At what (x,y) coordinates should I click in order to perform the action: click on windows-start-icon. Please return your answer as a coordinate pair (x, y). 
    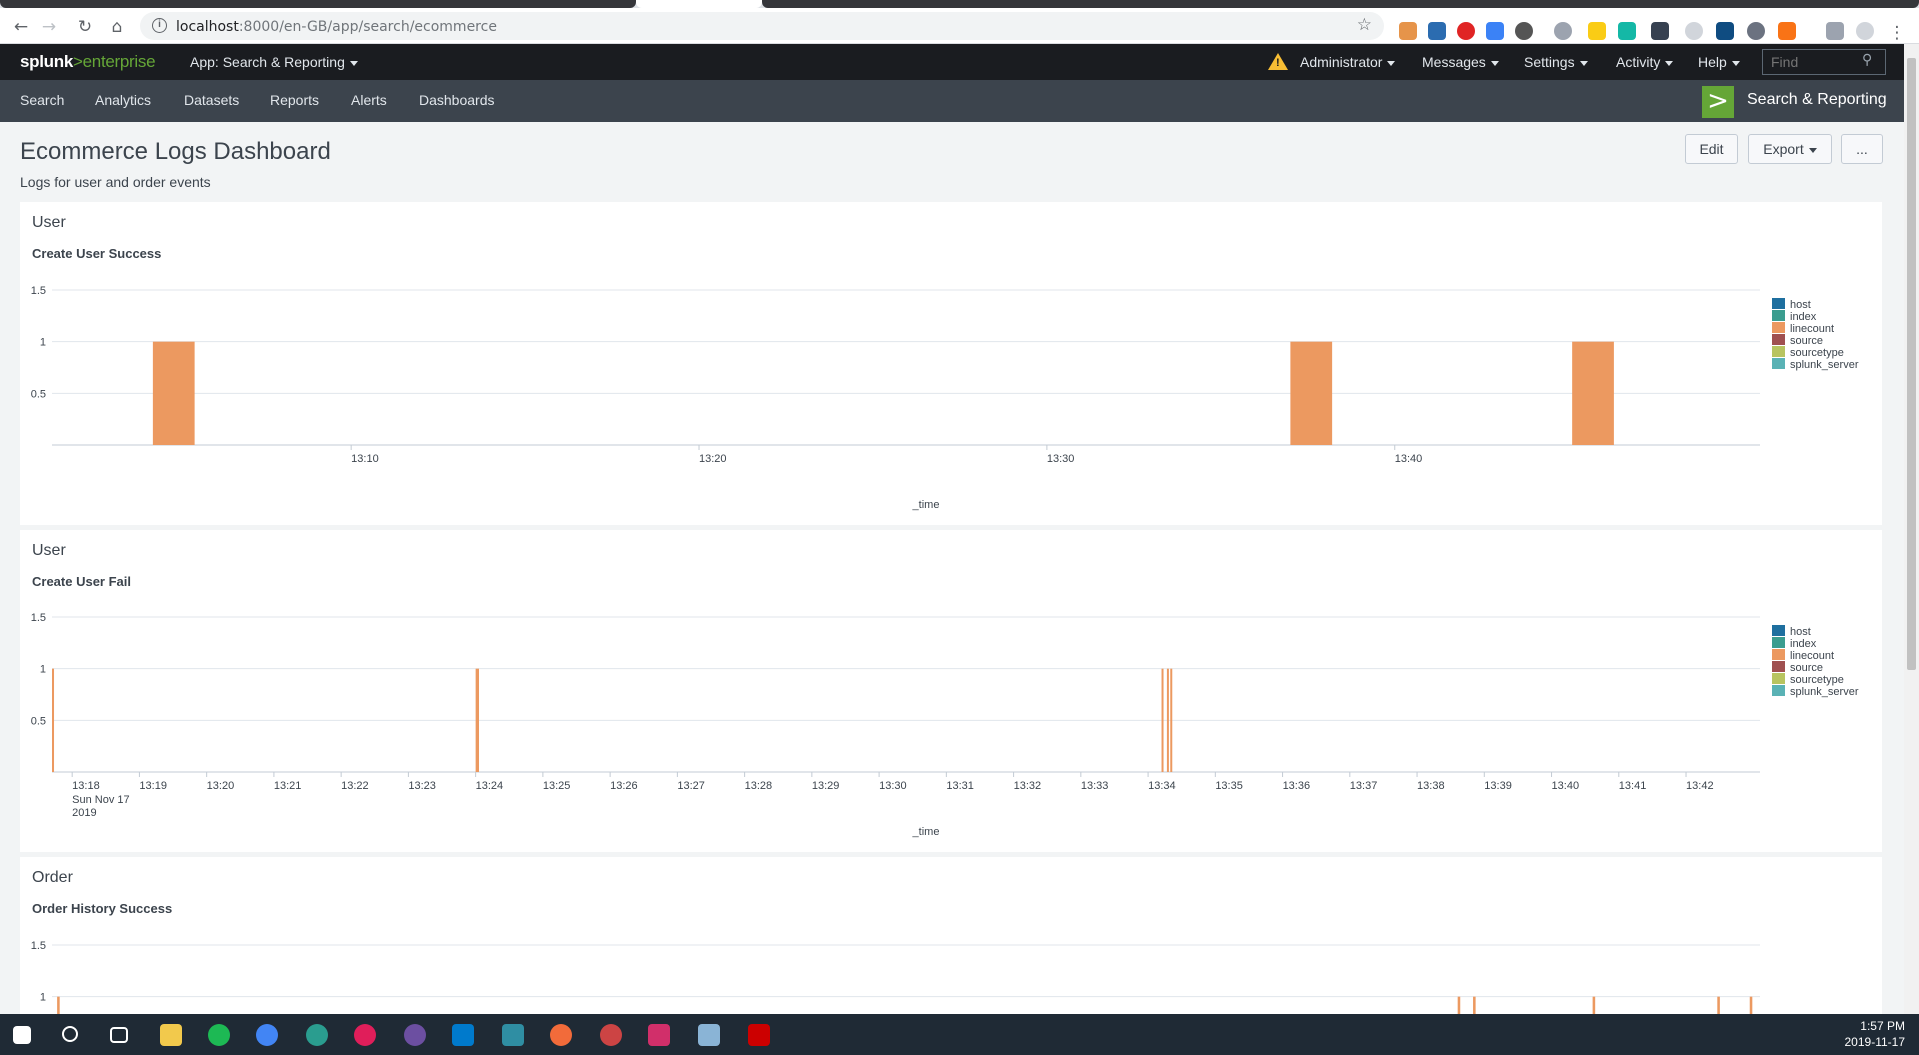
    Looking at the image, I should click on (22, 1035).